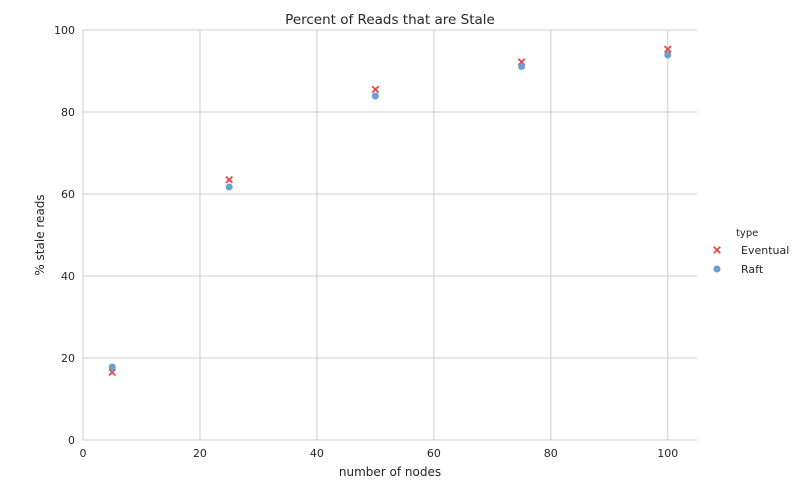 The image size is (803, 504). What do you see at coordinates (68, 194) in the screenshot?
I see `y-tick-label: 60` at bounding box center [68, 194].